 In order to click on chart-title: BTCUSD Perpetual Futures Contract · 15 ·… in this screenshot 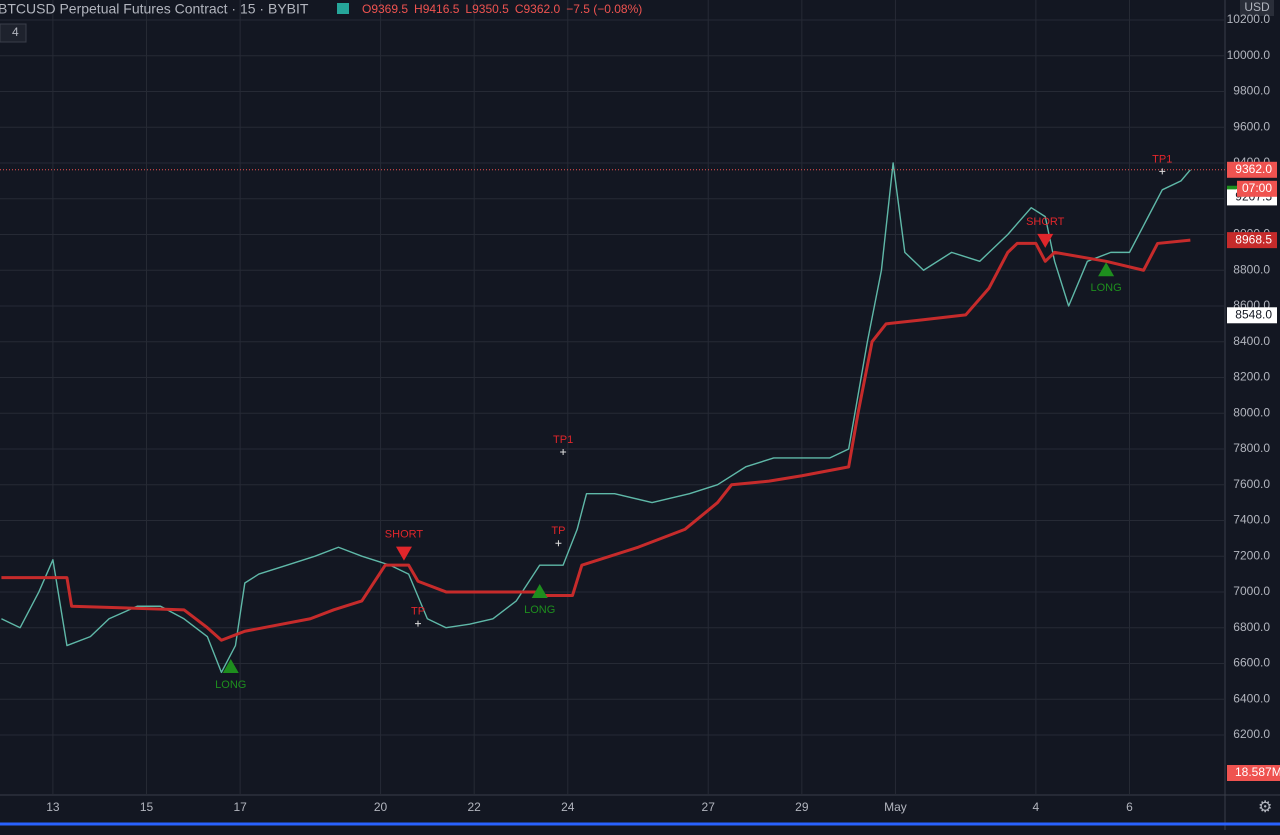, I will do `click(154, 9)`.